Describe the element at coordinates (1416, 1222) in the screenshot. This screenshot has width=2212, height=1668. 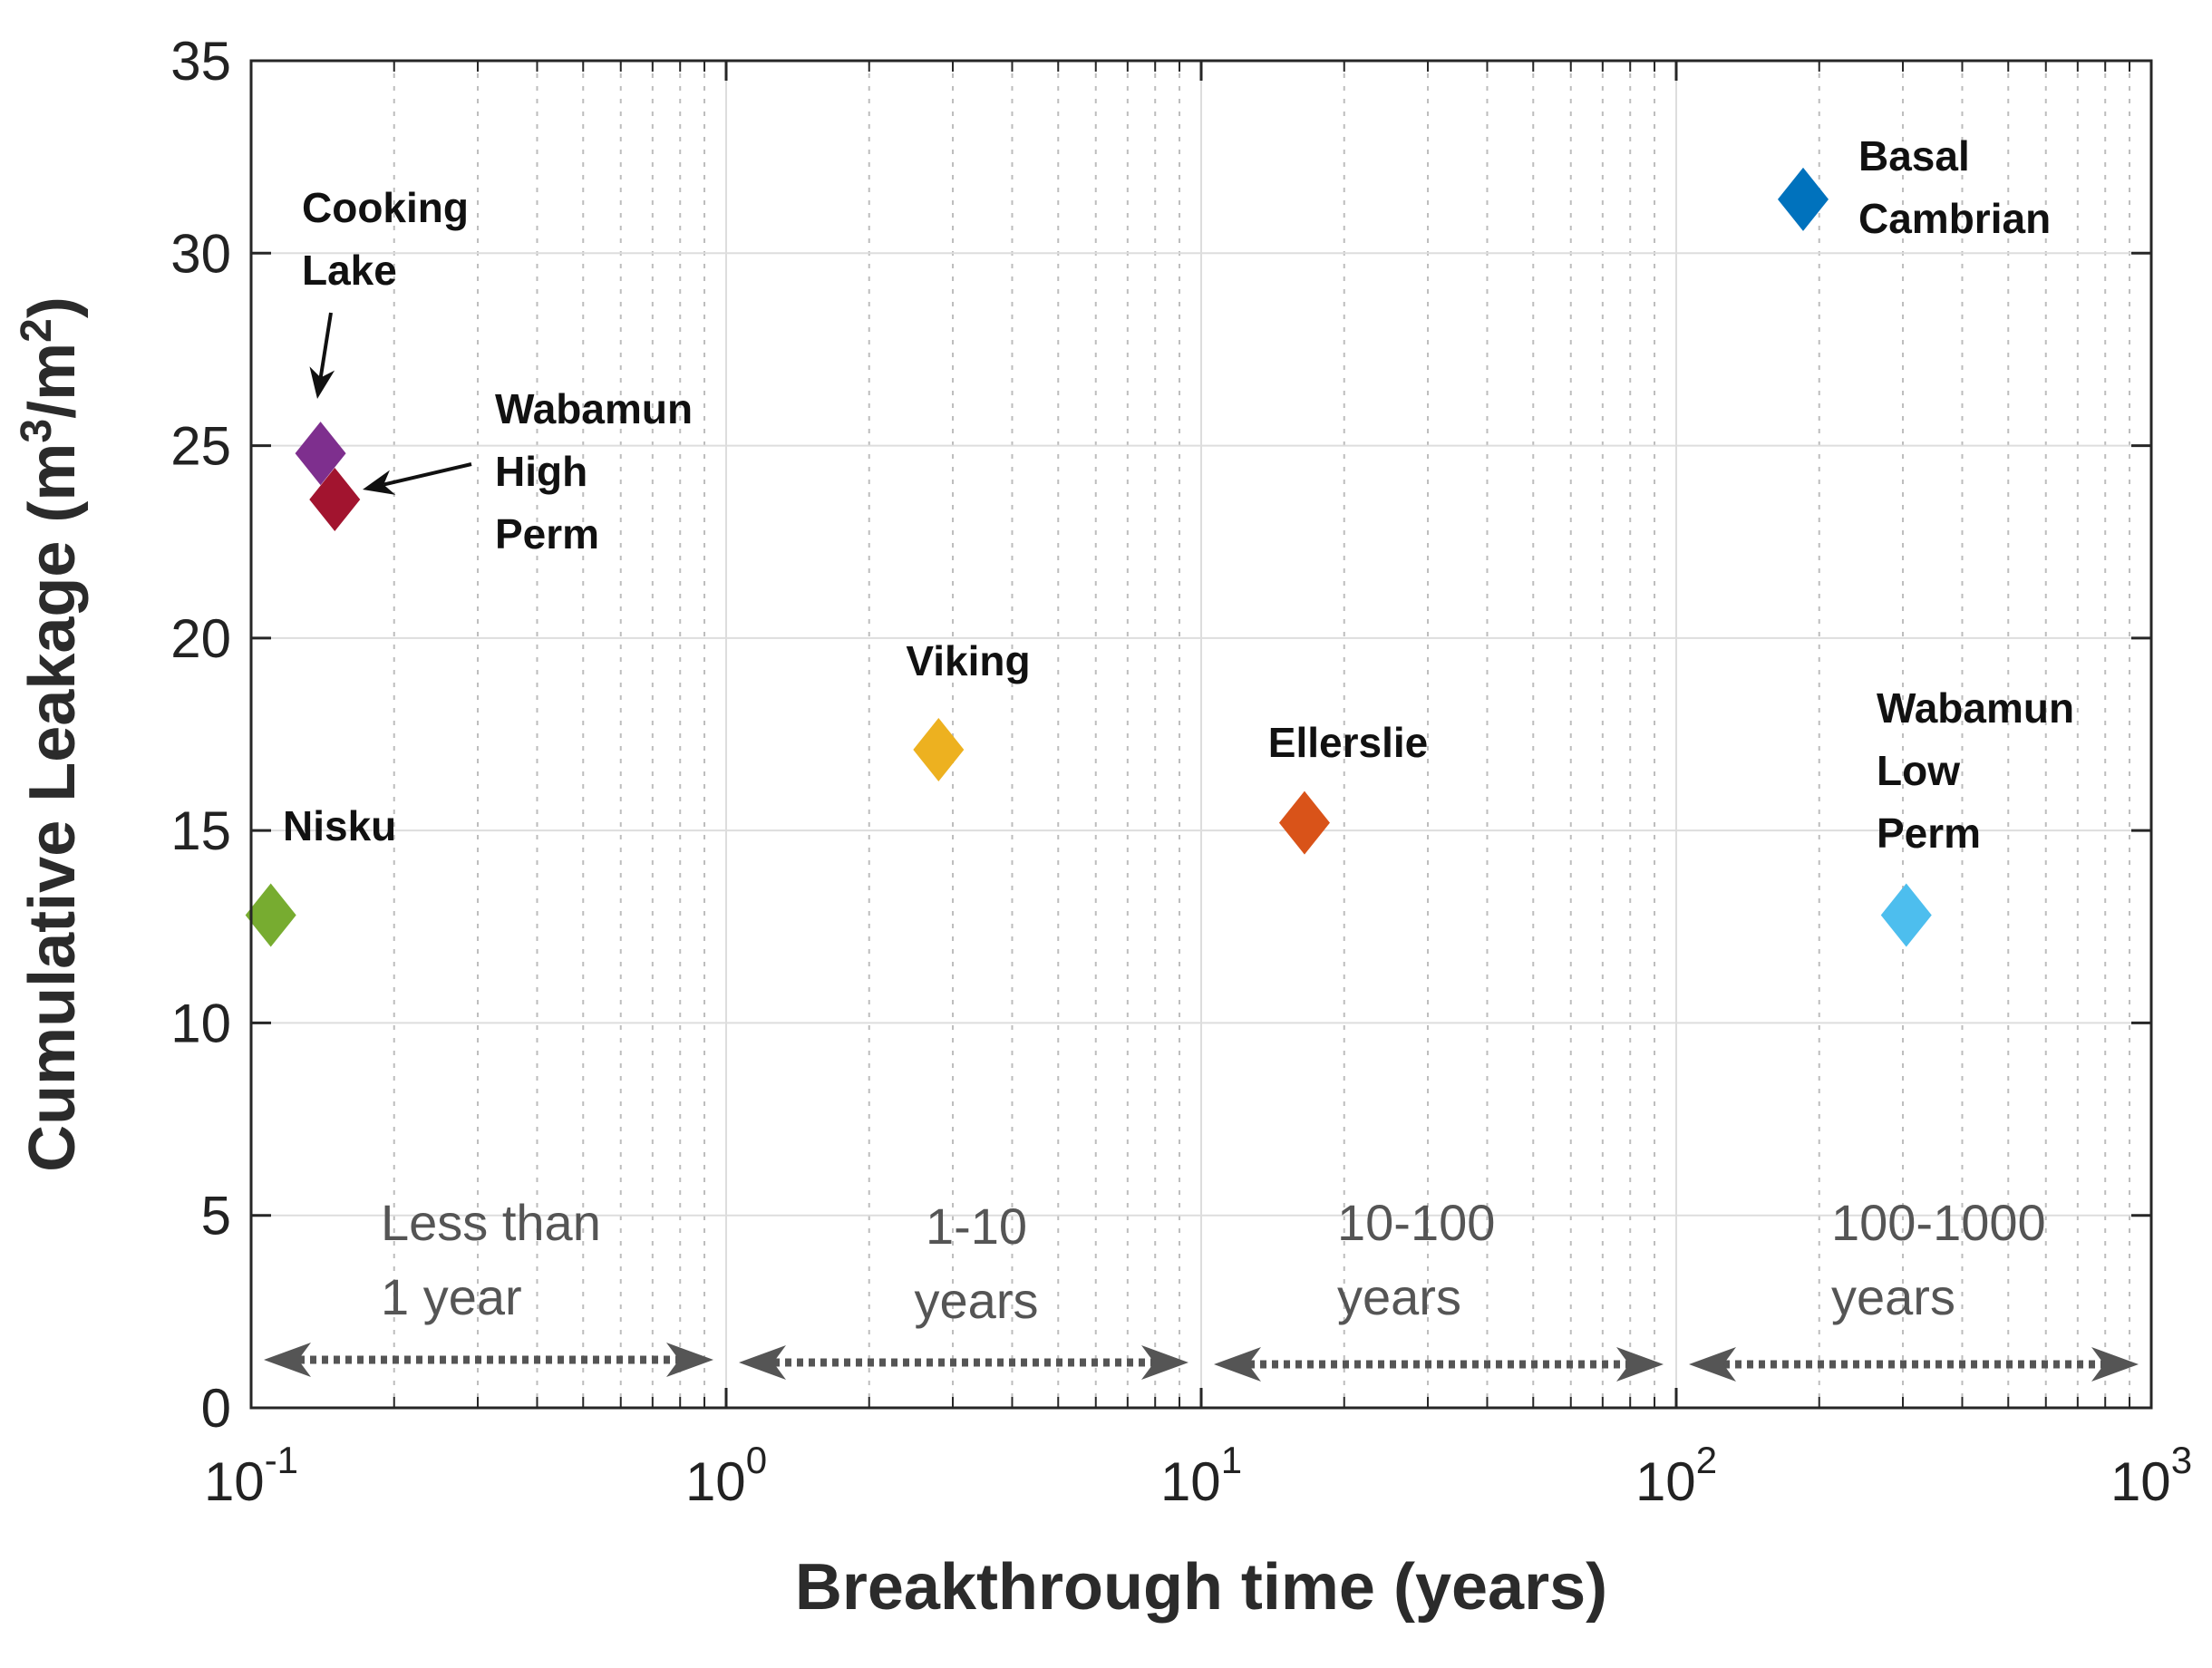
I see `region-label: 10-100` at that location.